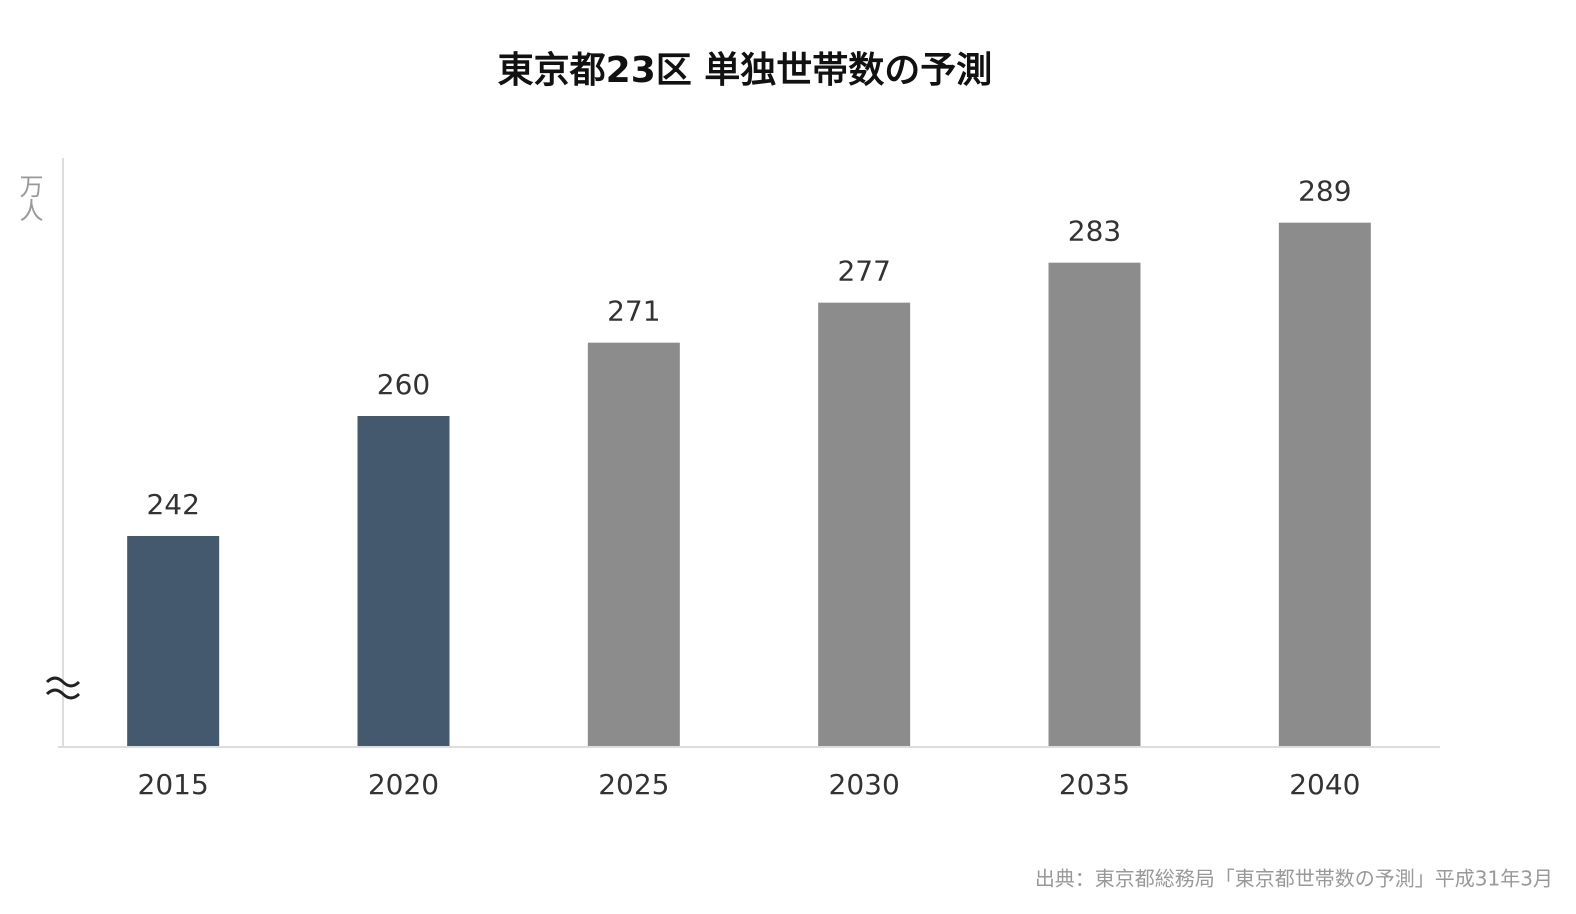  Describe the element at coordinates (1324, 784) in the screenshot. I see `x-tick-label: 2040` at that location.